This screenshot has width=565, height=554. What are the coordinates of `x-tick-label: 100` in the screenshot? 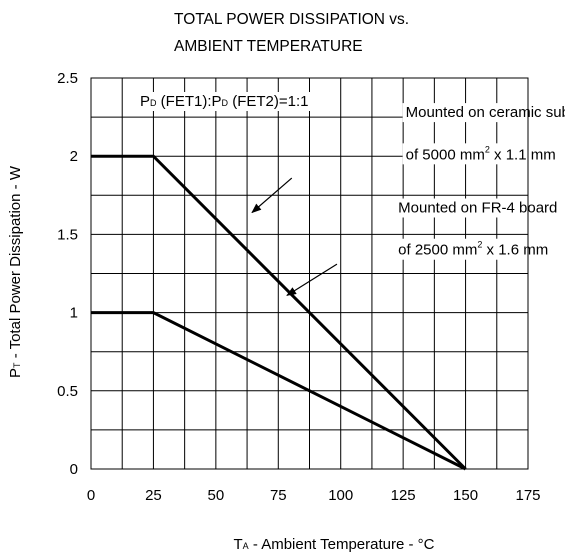 It's located at (340, 495).